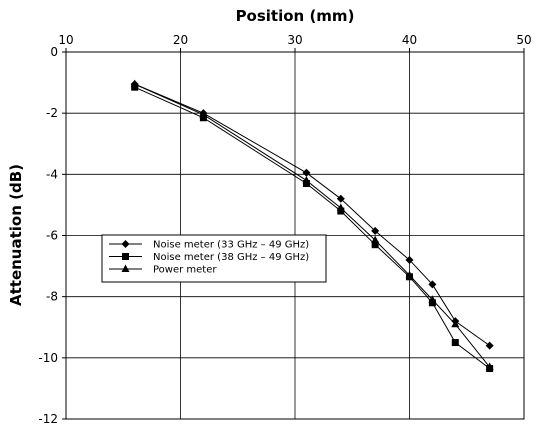 The image size is (545, 434). What do you see at coordinates (180, 40) in the screenshot?
I see `x-tick-label: 20` at bounding box center [180, 40].